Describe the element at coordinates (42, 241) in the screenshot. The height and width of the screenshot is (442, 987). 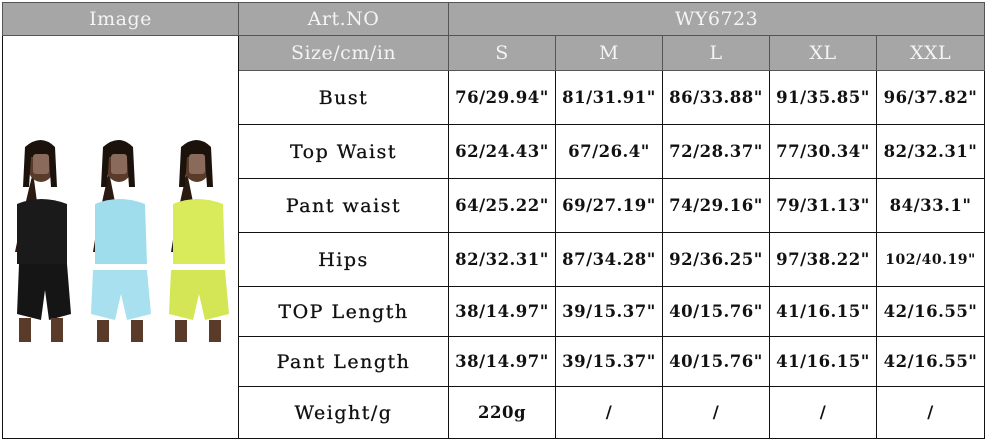
I see `model-black-outfit` at that location.